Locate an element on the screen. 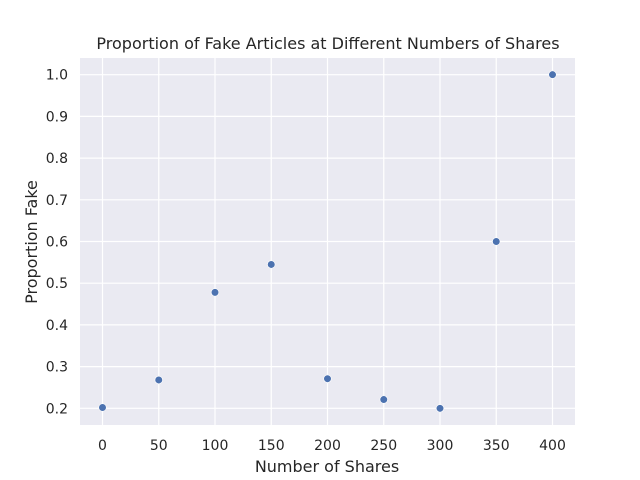 The image size is (640, 480). x-tick-label: 50 is located at coordinates (159, 446).